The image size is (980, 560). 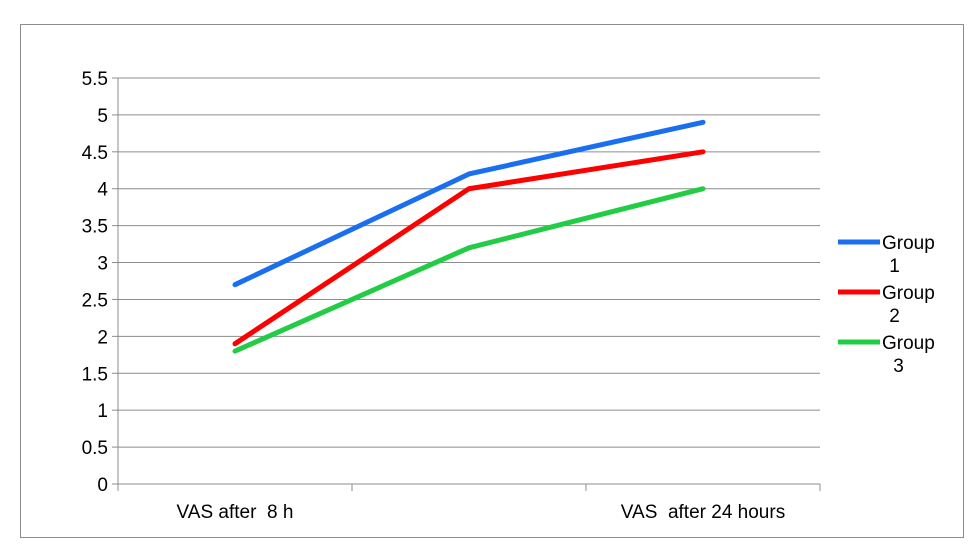 What do you see at coordinates (102, 116) in the screenshot?
I see `y-tick-label: 5` at bounding box center [102, 116].